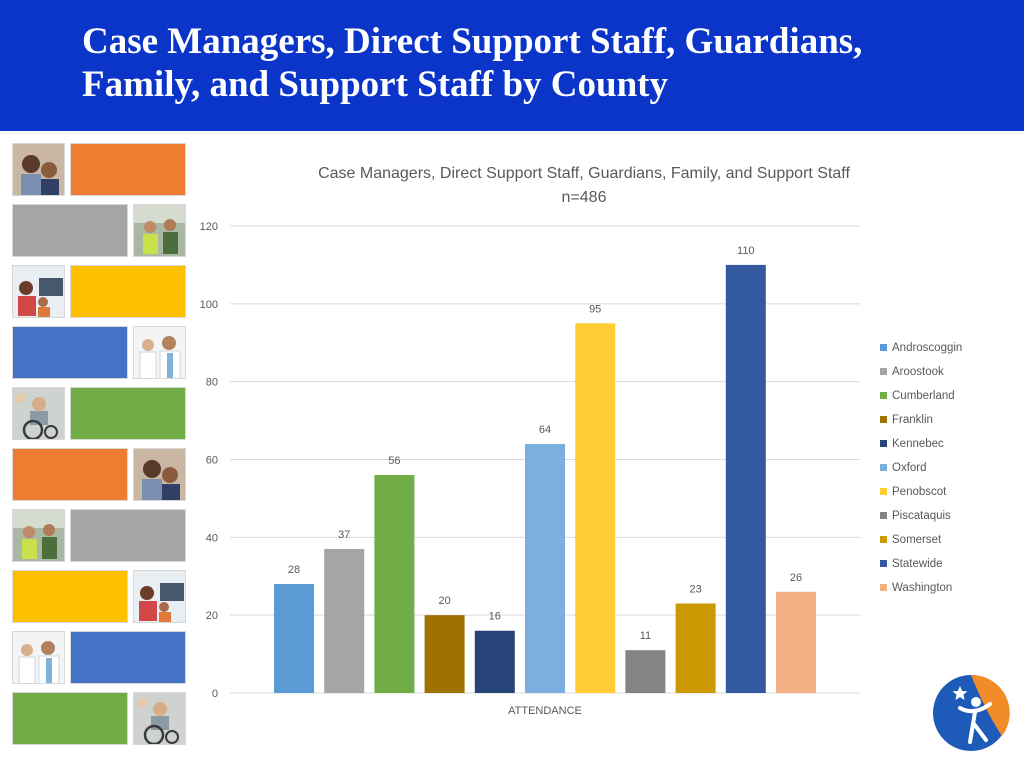  I want to click on data-label: 23, so click(695, 589).